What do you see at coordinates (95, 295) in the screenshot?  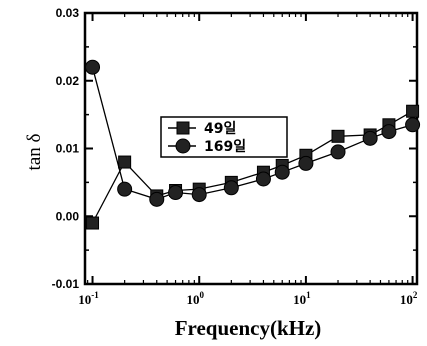 I see `x-tick-exponent: -1` at bounding box center [95, 295].